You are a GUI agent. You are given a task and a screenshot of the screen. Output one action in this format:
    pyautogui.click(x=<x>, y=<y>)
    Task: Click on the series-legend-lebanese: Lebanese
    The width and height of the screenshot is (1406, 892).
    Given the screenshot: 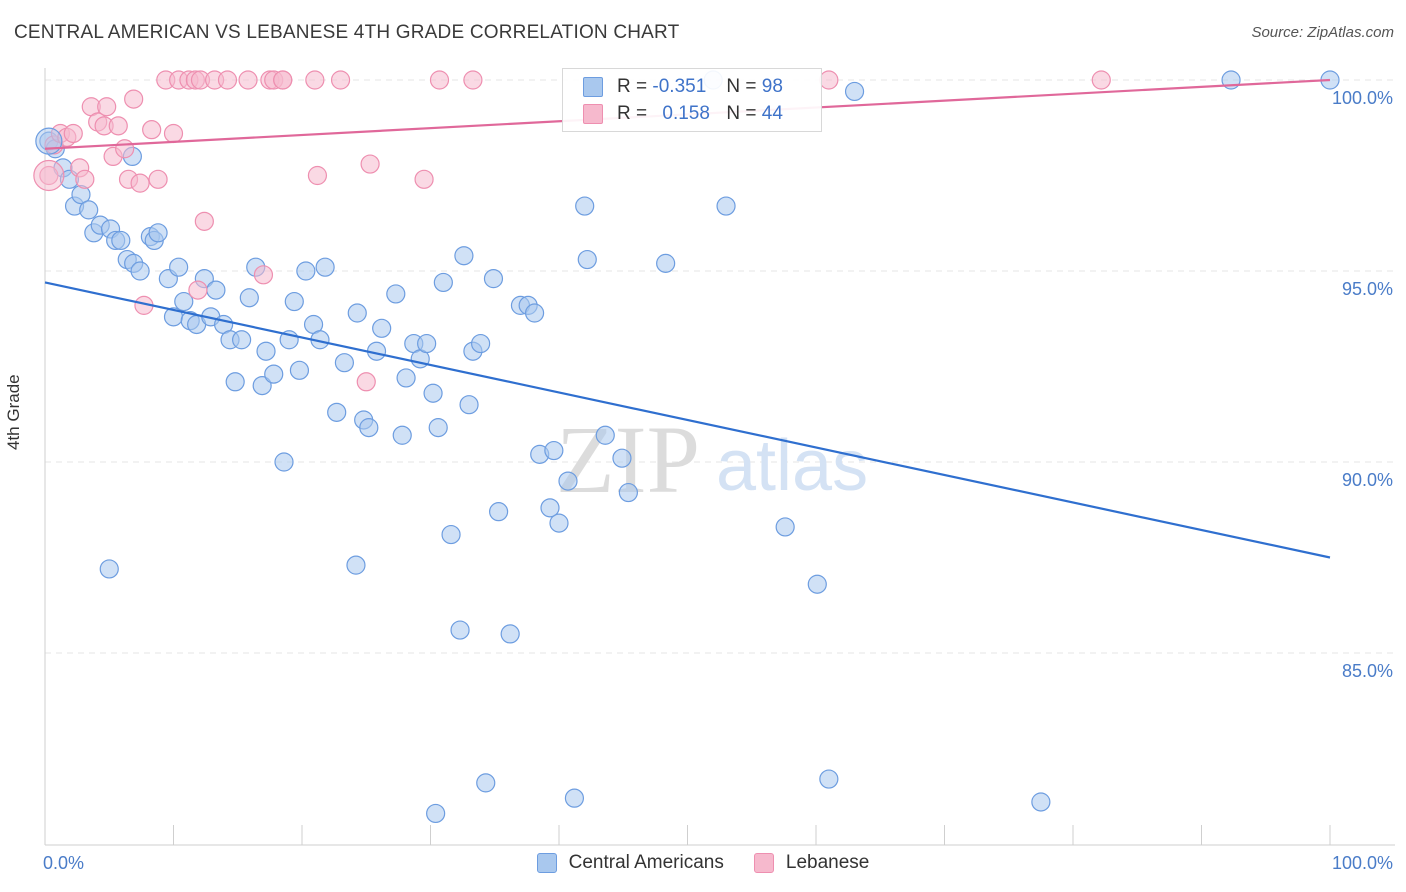 What is the action you would take?
    pyautogui.click(x=811, y=863)
    